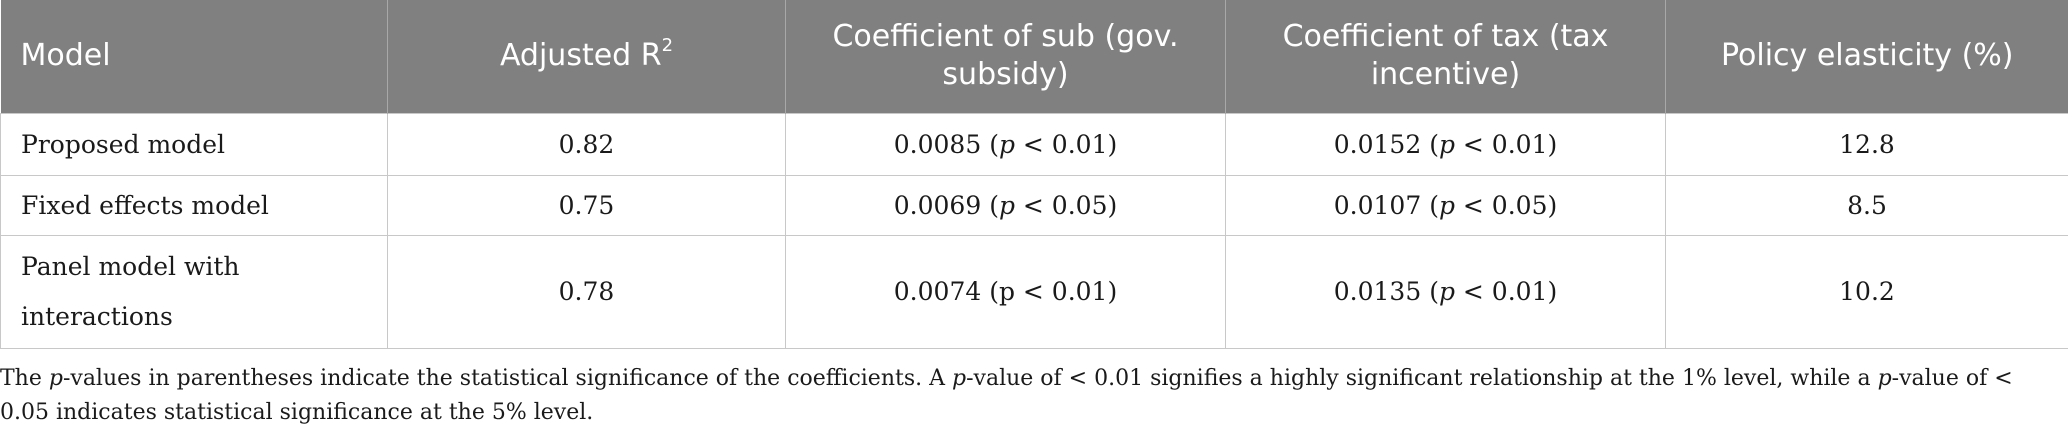 The width and height of the screenshot is (2068, 438). I want to click on cell-coef-sub: 0.0069 (p < 0.05), so click(1005, 205).